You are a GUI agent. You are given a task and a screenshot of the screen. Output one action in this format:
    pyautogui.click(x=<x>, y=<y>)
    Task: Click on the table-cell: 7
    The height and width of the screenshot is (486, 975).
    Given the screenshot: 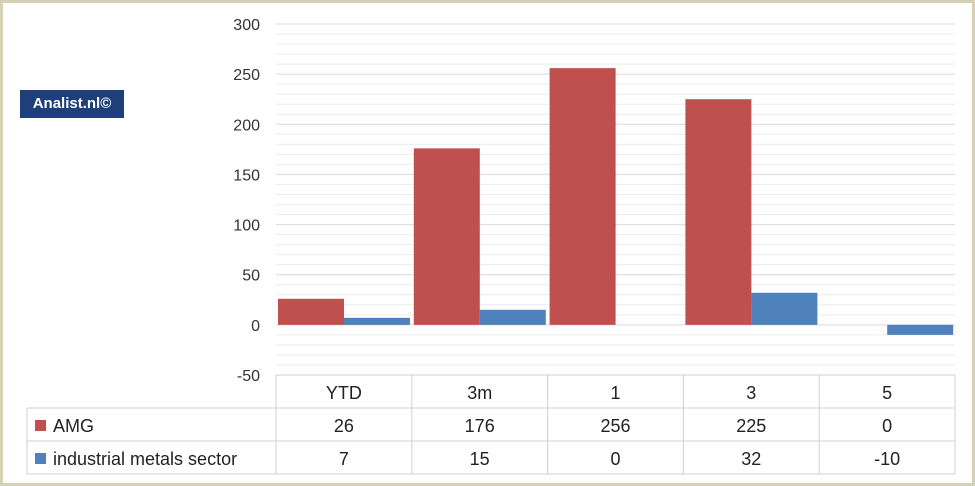 What is the action you would take?
    pyautogui.click(x=344, y=459)
    